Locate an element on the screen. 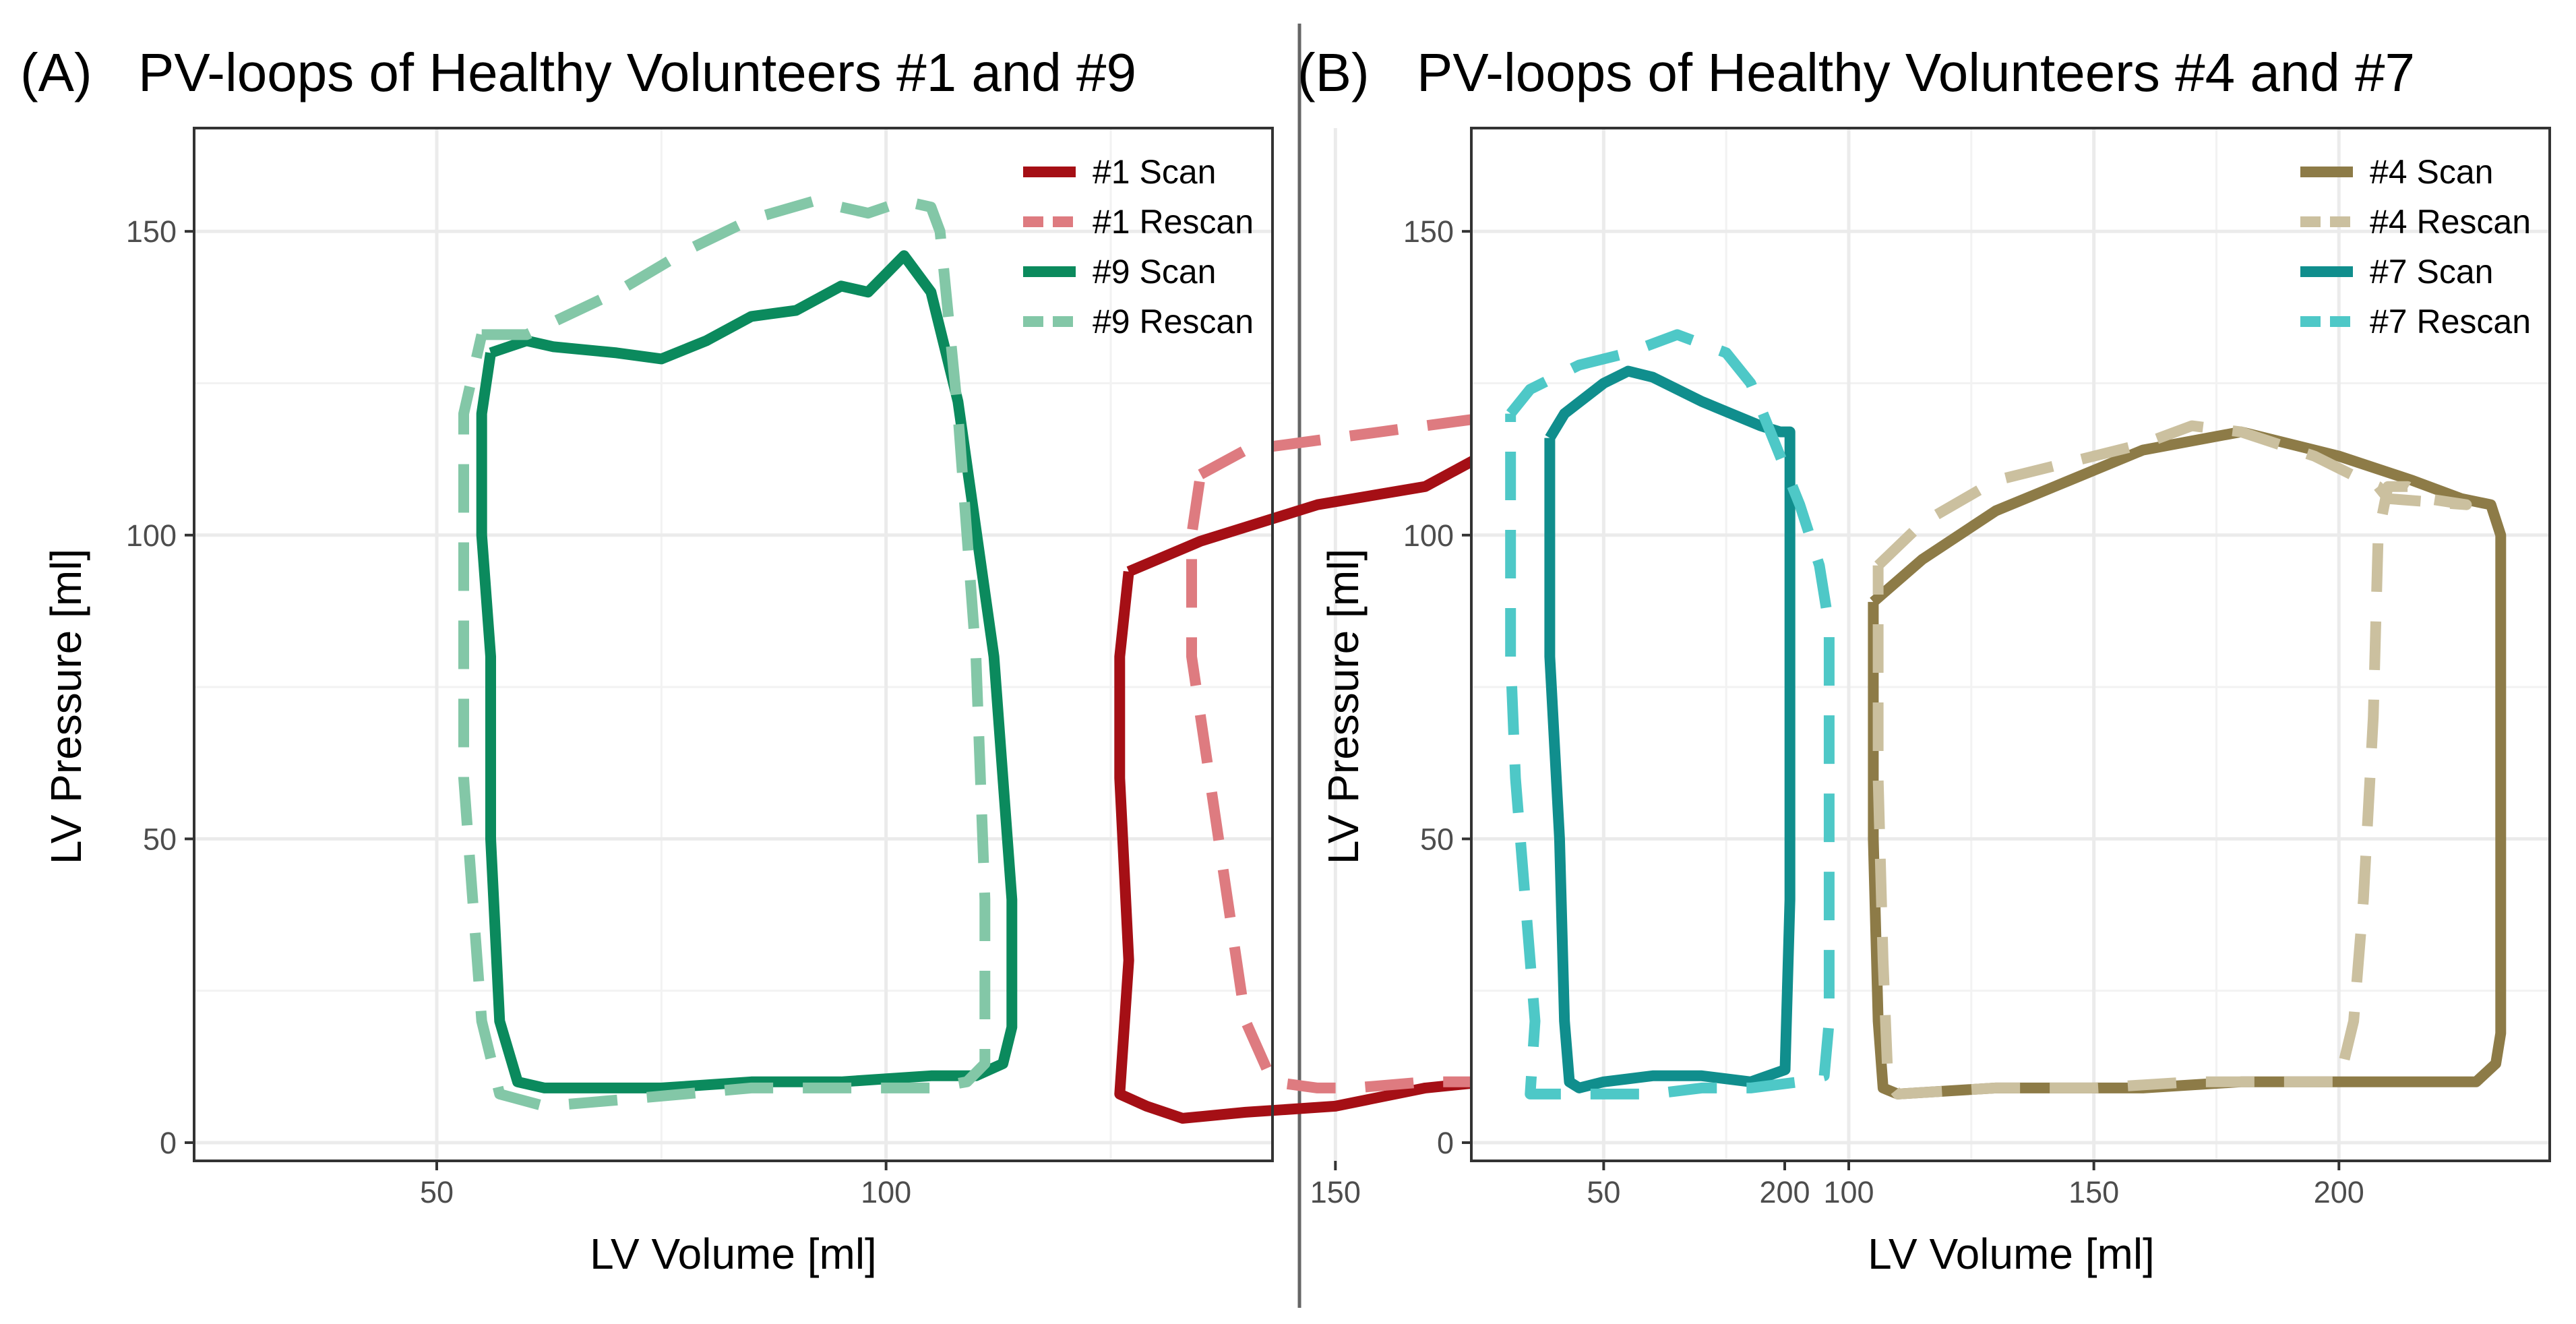 The image size is (2576, 1324). panel-a-x-tick-label: 200 is located at coordinates (1785, 1192).